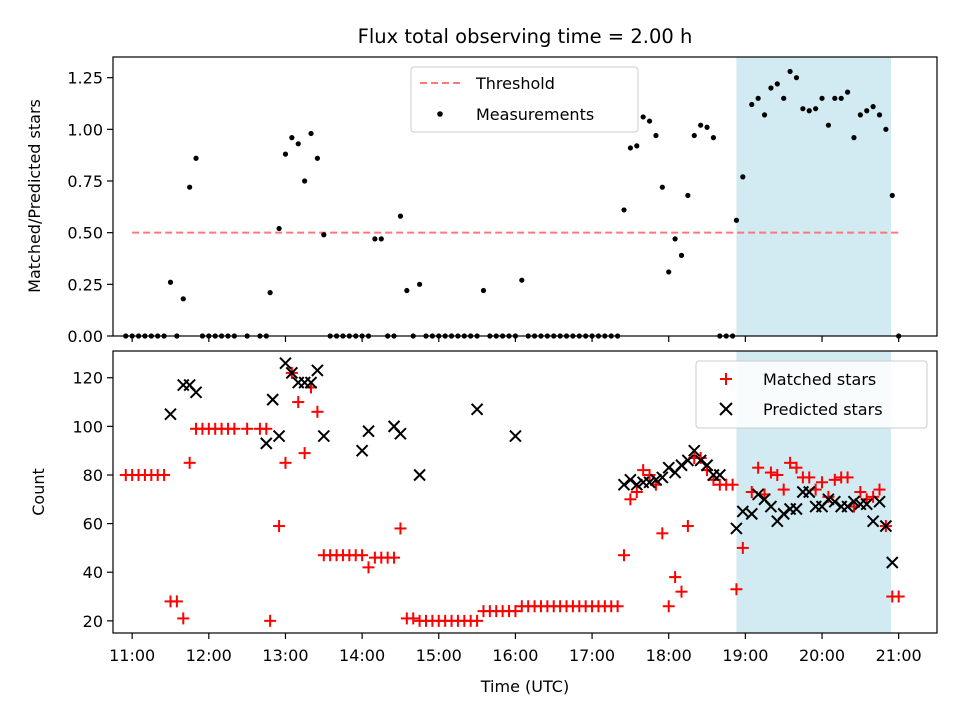 The image size is (960, 720). What do you see at coordinates (822, 655) in the screenshot?
I see `bottom-x-tick-label: 20:00` at bounding box center [822, 655].